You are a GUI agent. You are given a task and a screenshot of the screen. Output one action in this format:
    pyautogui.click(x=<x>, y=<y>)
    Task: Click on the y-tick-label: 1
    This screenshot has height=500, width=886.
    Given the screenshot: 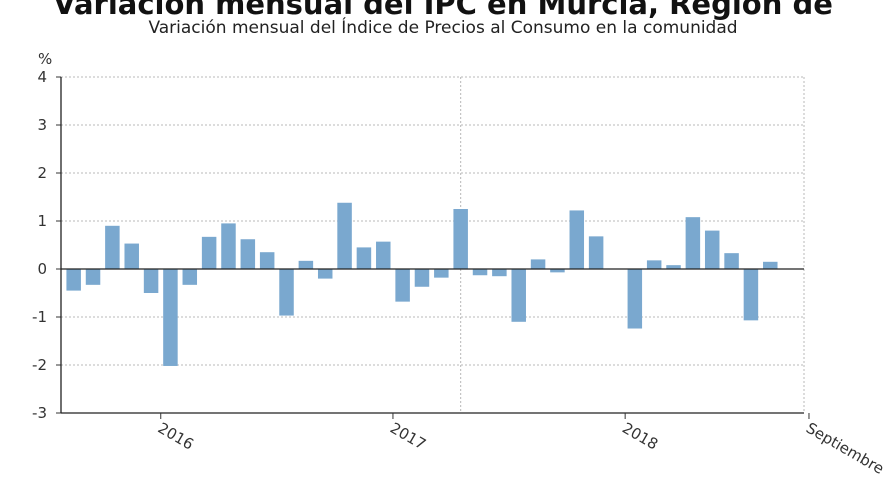 What is the action you would take?
    pyautogui.click(x=42, y=221)
    